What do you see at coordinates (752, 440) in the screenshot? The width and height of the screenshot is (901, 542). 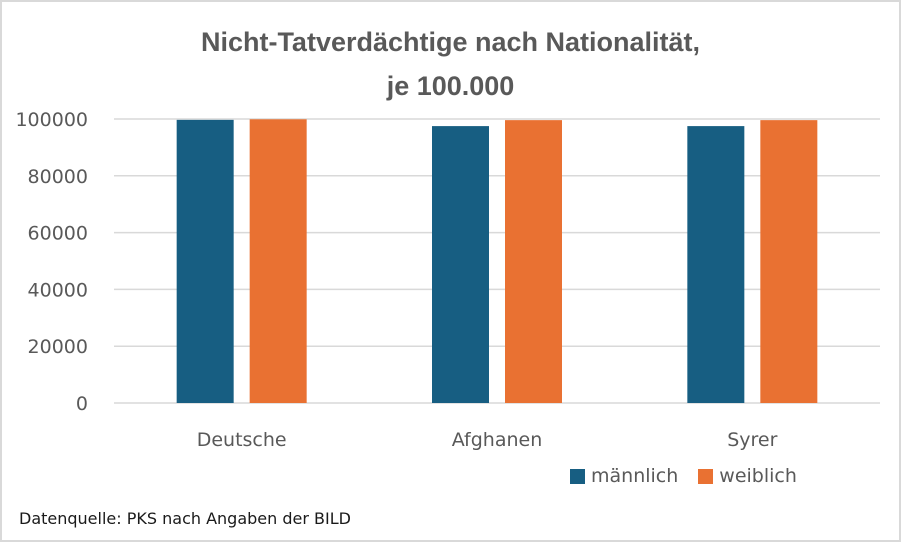 I see `x-tick-label: Syrer` at bounding box center [752, 440].